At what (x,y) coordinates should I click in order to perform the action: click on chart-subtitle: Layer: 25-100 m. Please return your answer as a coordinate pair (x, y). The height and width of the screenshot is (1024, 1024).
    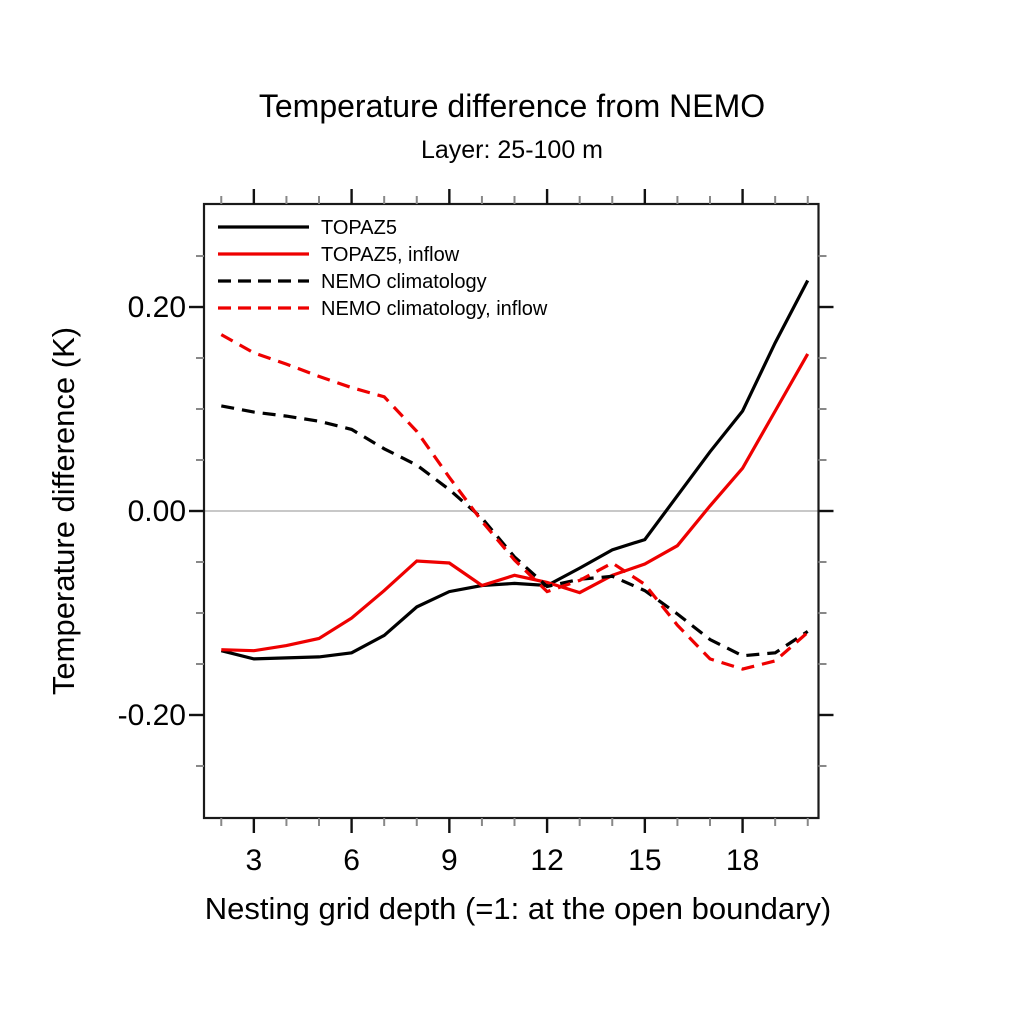
    Looking at the image, I should click on (512, 150).